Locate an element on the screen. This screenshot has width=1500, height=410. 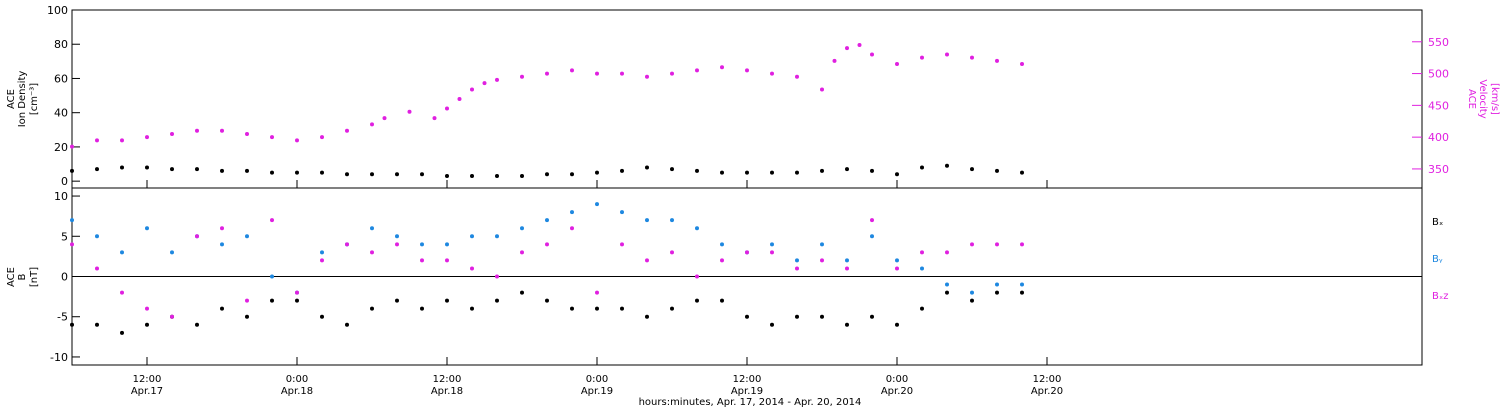
plasma-ylabel-left-line3: [cm⁻³] is located at coordinates (34, 99).